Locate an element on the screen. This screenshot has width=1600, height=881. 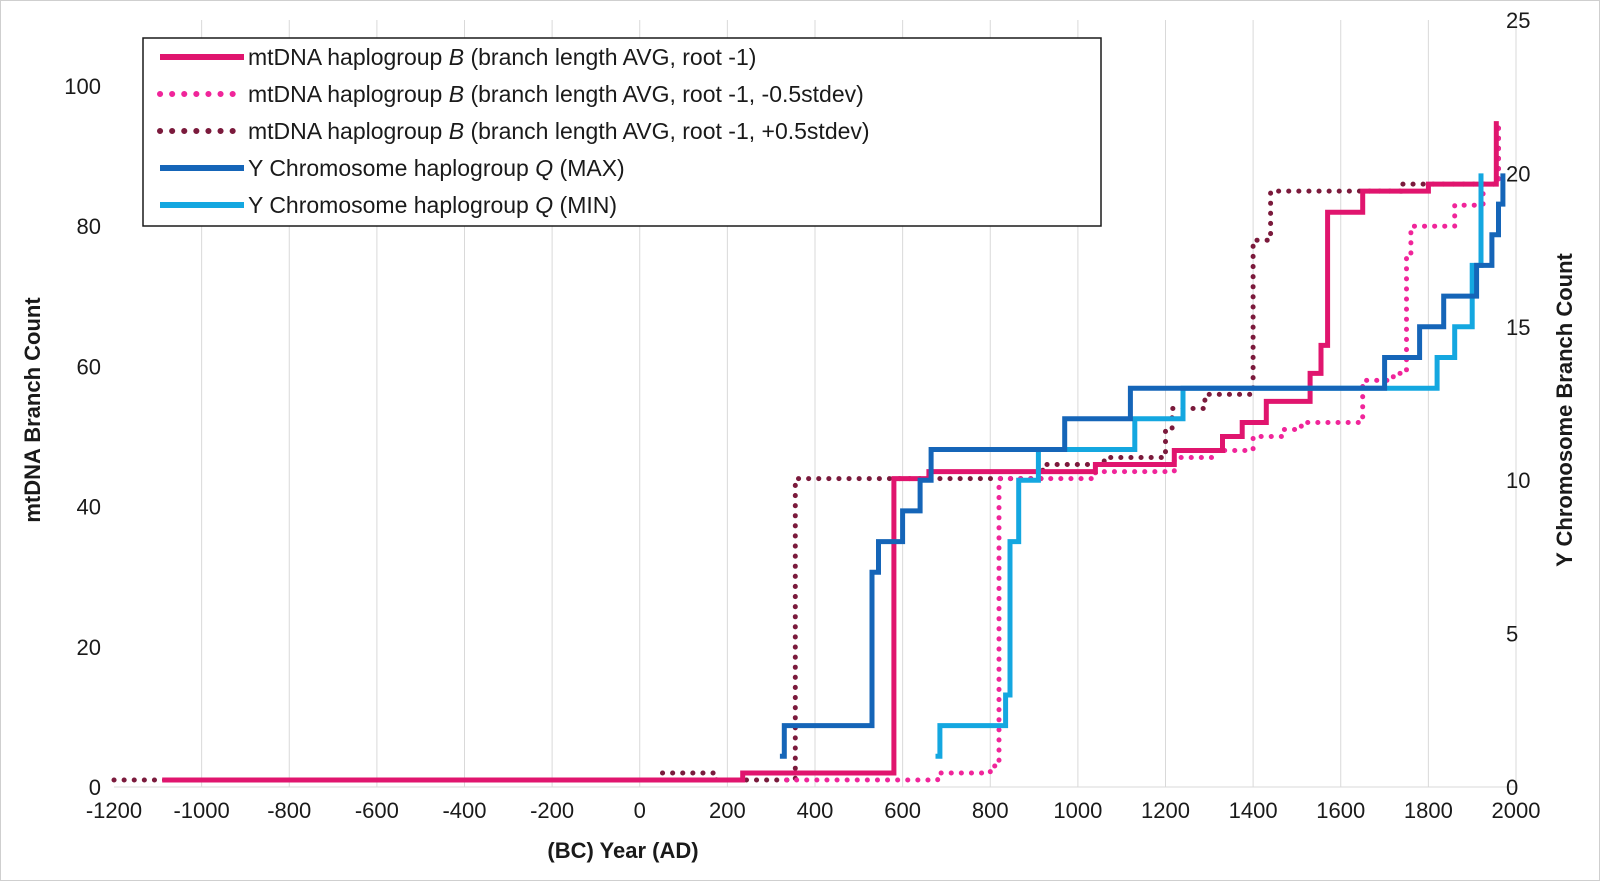
right-y-tick-label: 5 is located at coordinates (1512, 634).